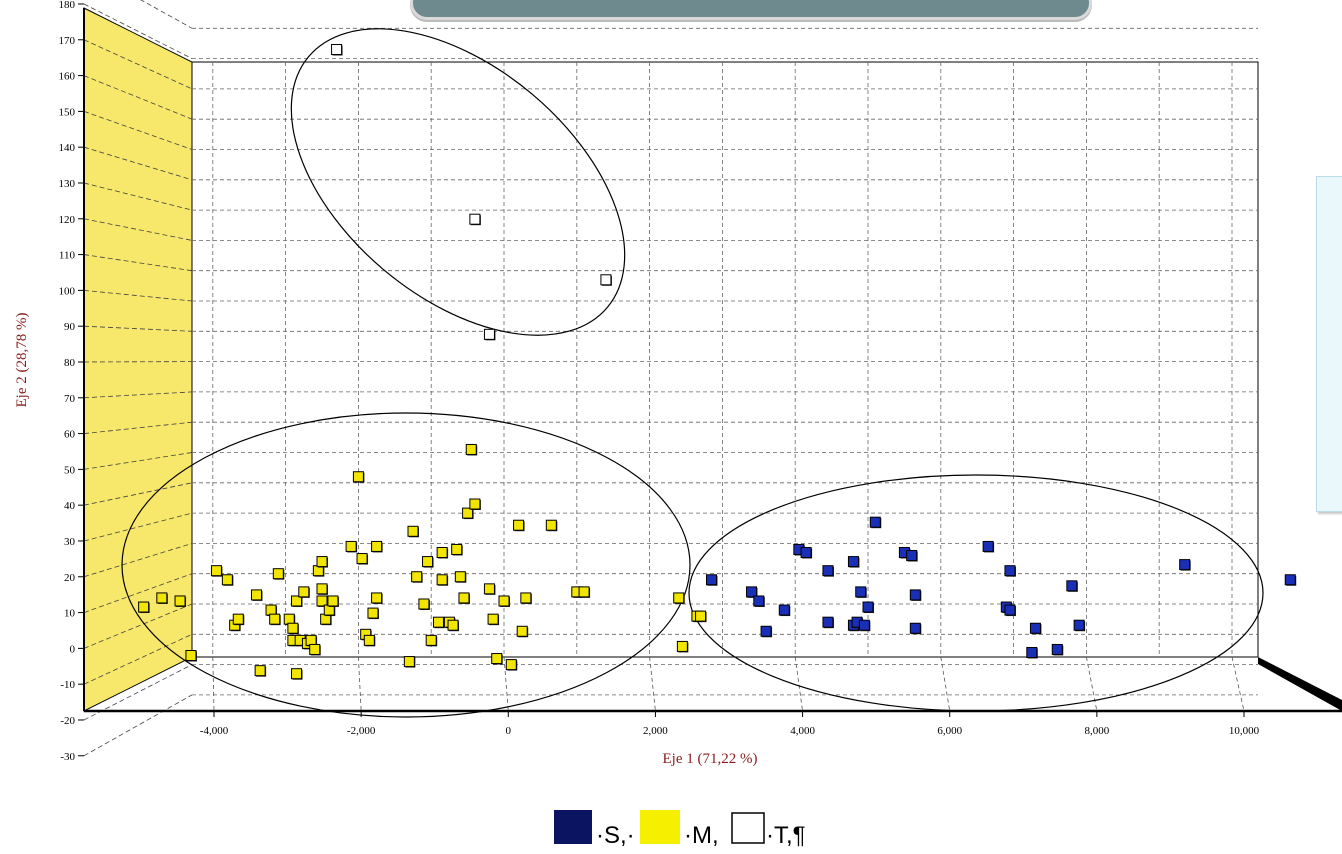 Image resolution: width=1342 pixels, height=854 pixels. Describe the element at coordinates (506, 684) in the screenshot. I see `floor-gridline` at that location.